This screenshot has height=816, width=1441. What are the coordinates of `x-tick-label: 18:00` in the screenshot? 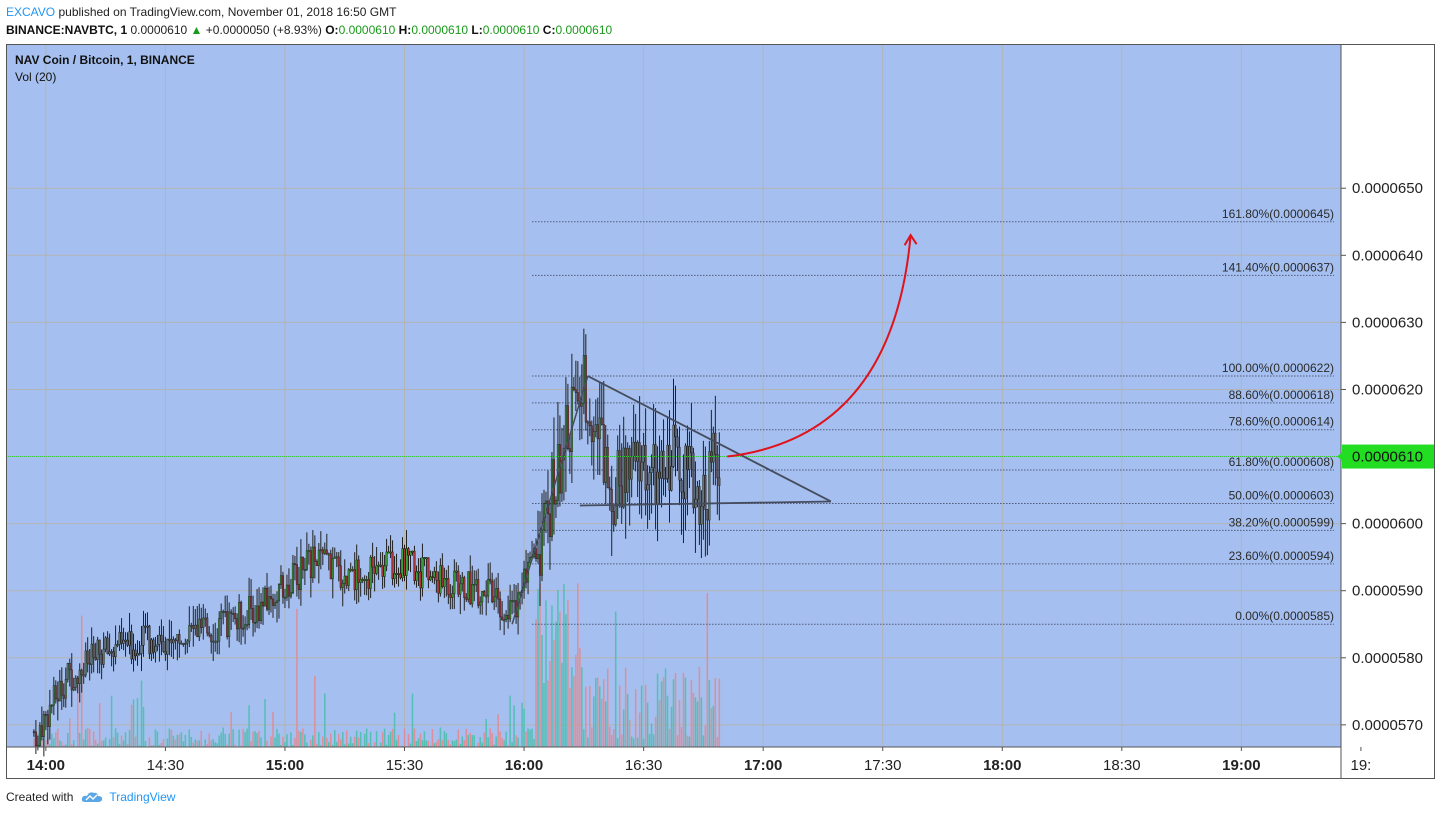 It's located at (1002, 765).